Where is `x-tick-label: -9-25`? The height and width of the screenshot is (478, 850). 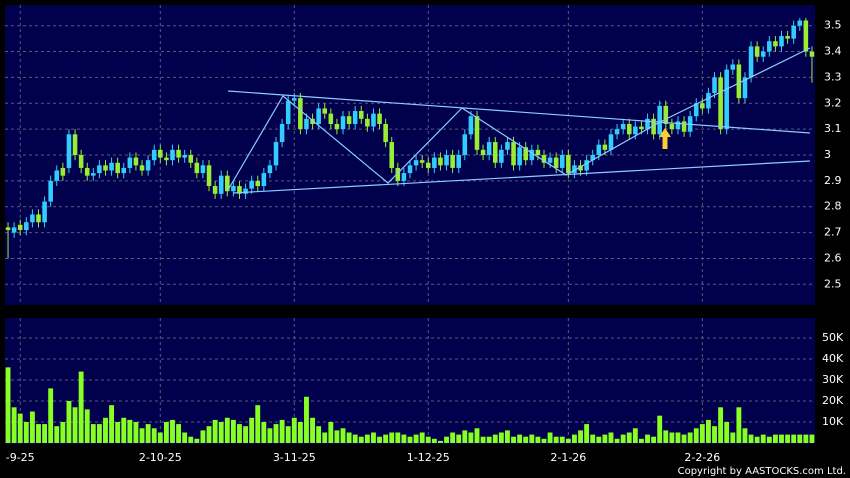
x-tick-label: -9-25 is located at coordinates (20, 457).